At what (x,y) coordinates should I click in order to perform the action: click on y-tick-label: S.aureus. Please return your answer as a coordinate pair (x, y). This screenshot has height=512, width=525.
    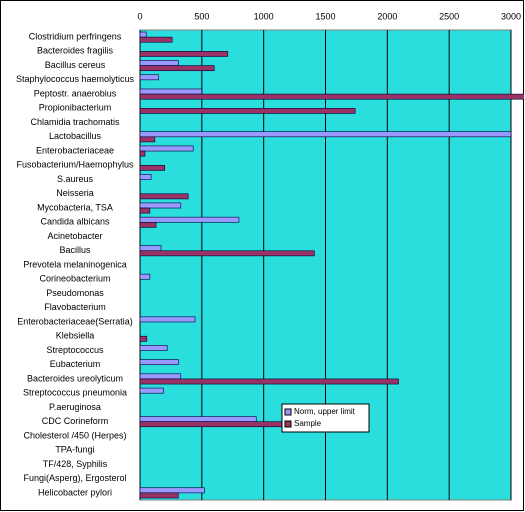
    Looking at the image, I should click on (75, 179).